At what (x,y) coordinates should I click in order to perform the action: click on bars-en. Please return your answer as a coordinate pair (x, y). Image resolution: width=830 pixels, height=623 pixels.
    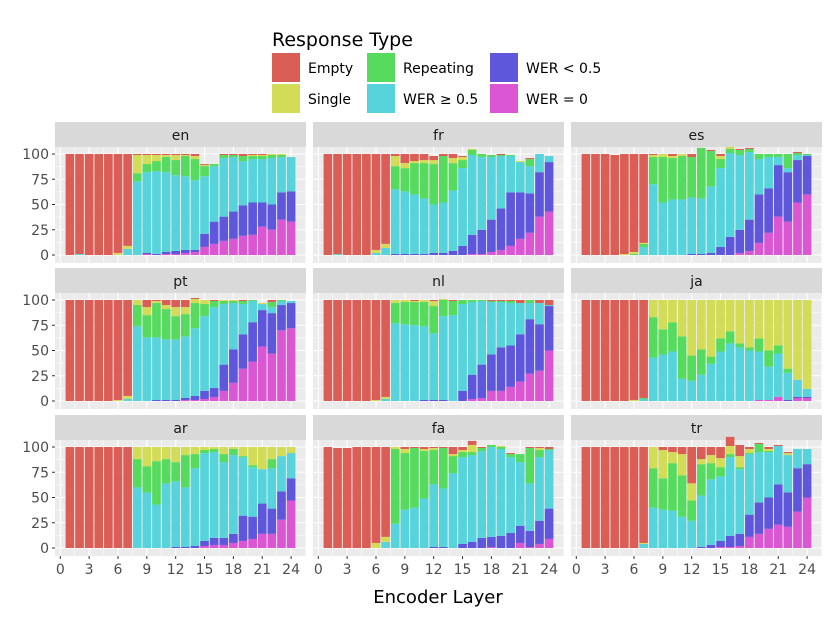
    Looking at the image, I should click on (180, 204).